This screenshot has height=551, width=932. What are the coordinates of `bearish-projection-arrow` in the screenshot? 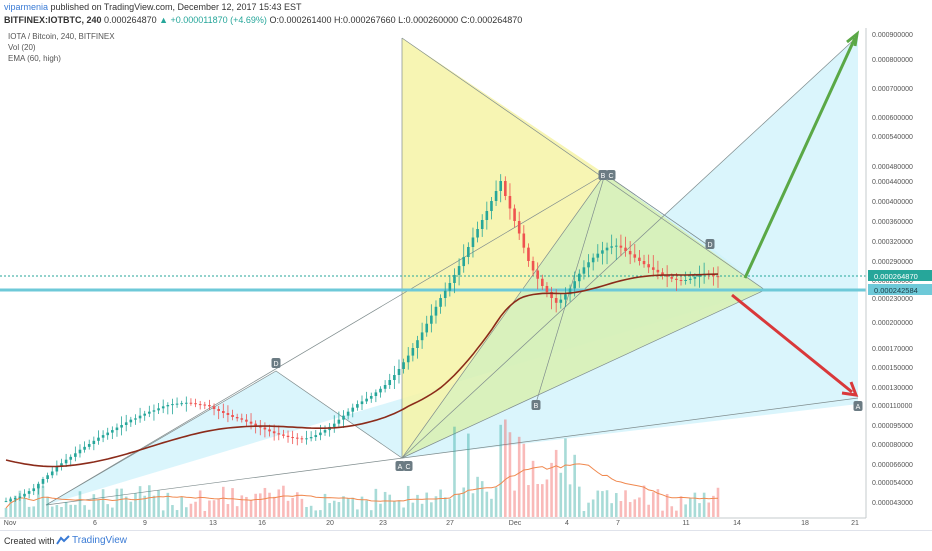 It's located at (792, 343).